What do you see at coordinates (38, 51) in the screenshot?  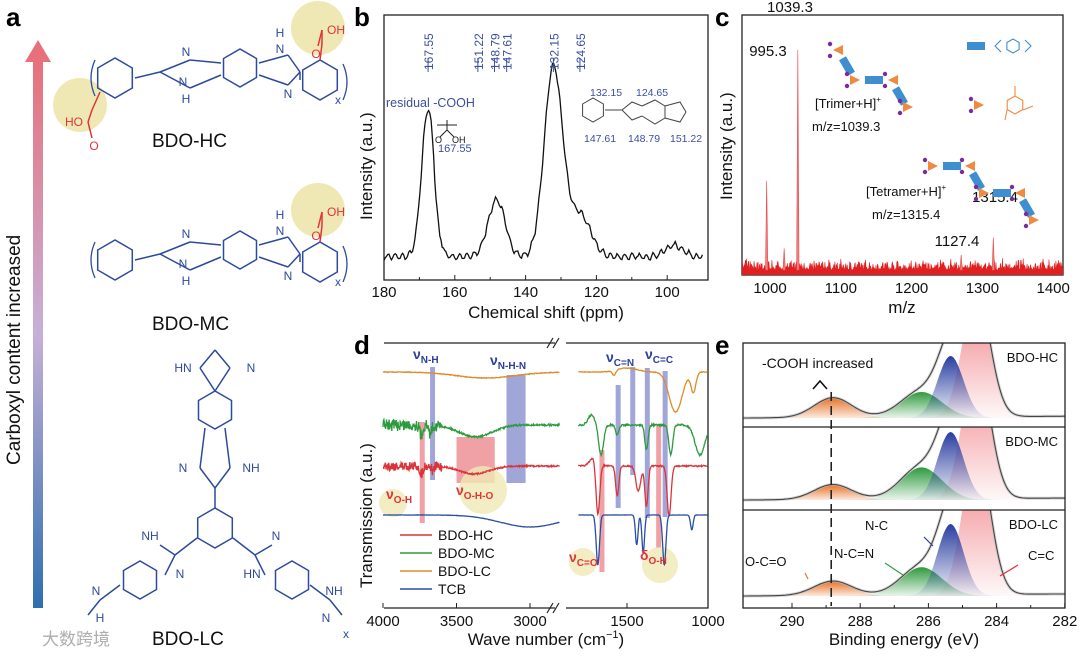 I see `arrow-head-icon` at bounding box center [38, 51].